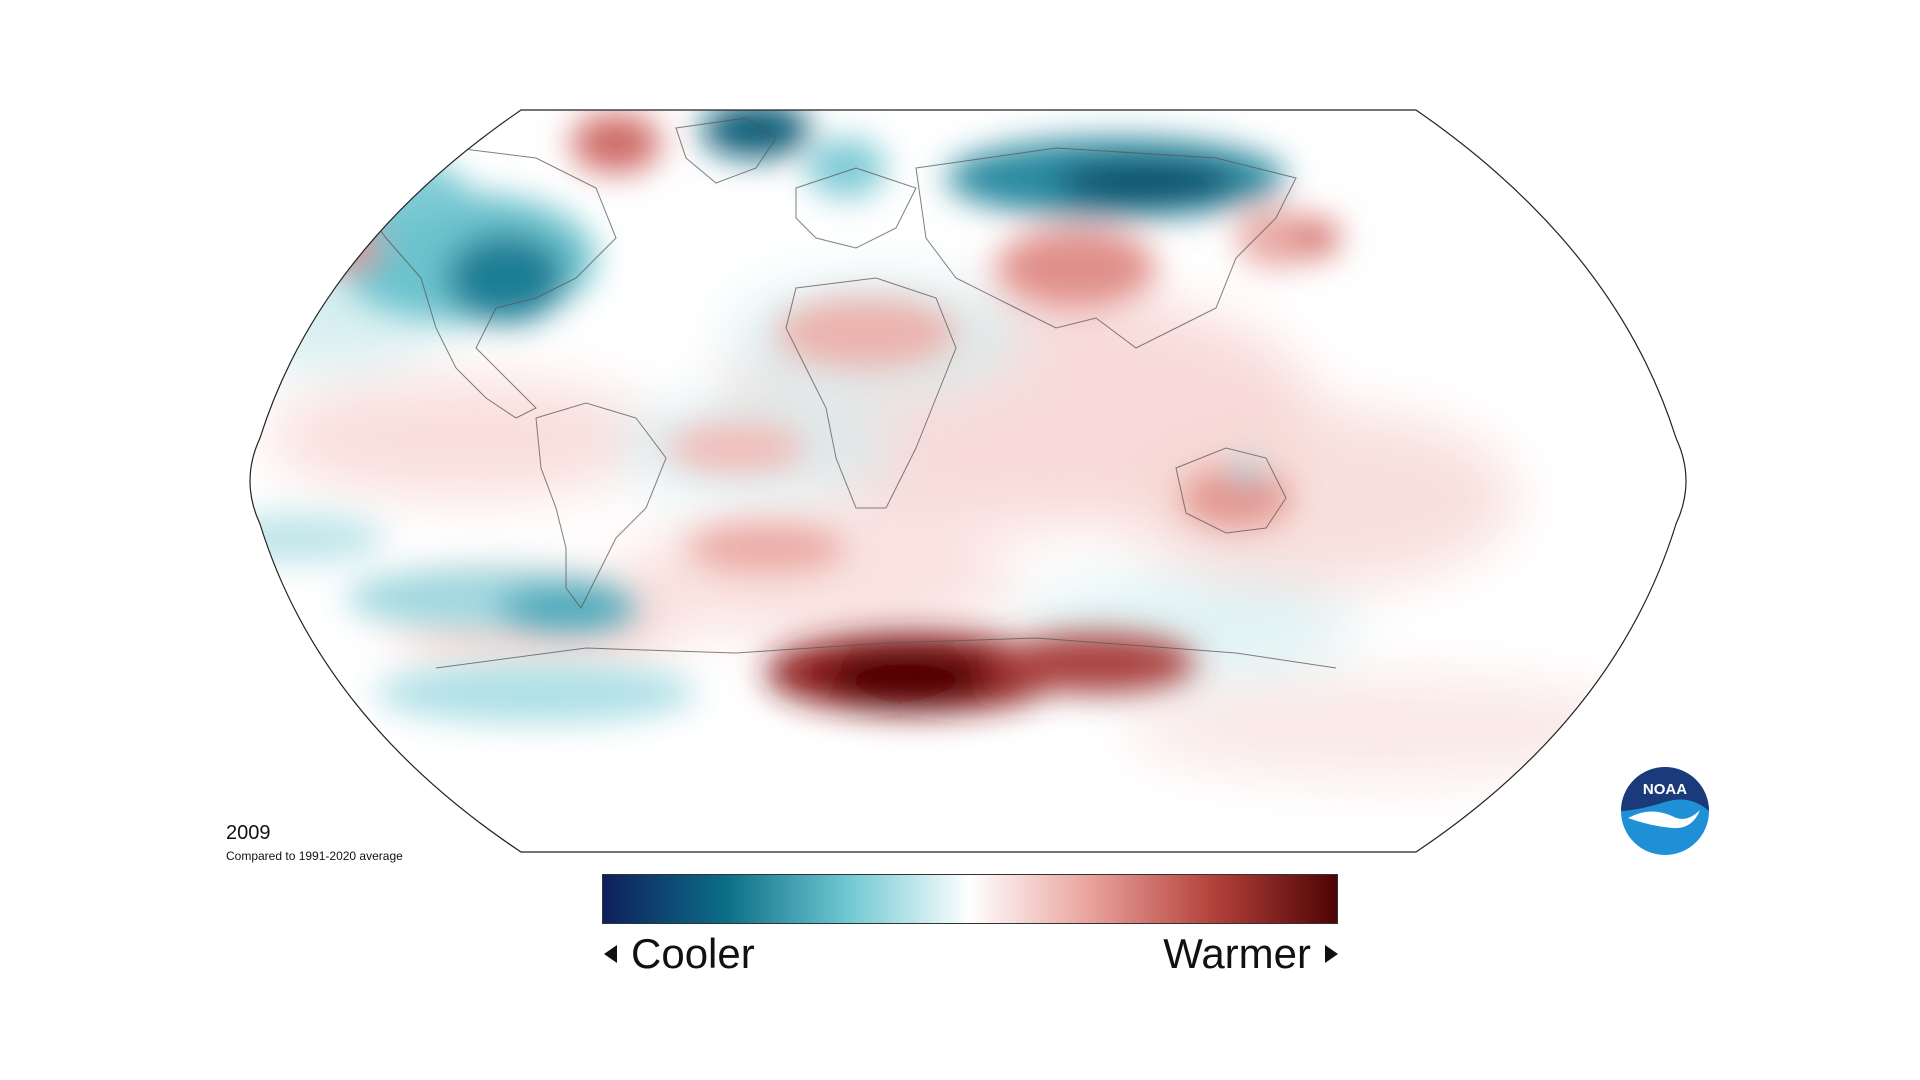  Describe the element at coordinates (314, 856) in the screenshot. I see `baseline-label: Compared to 1991-2020 average` at that location.